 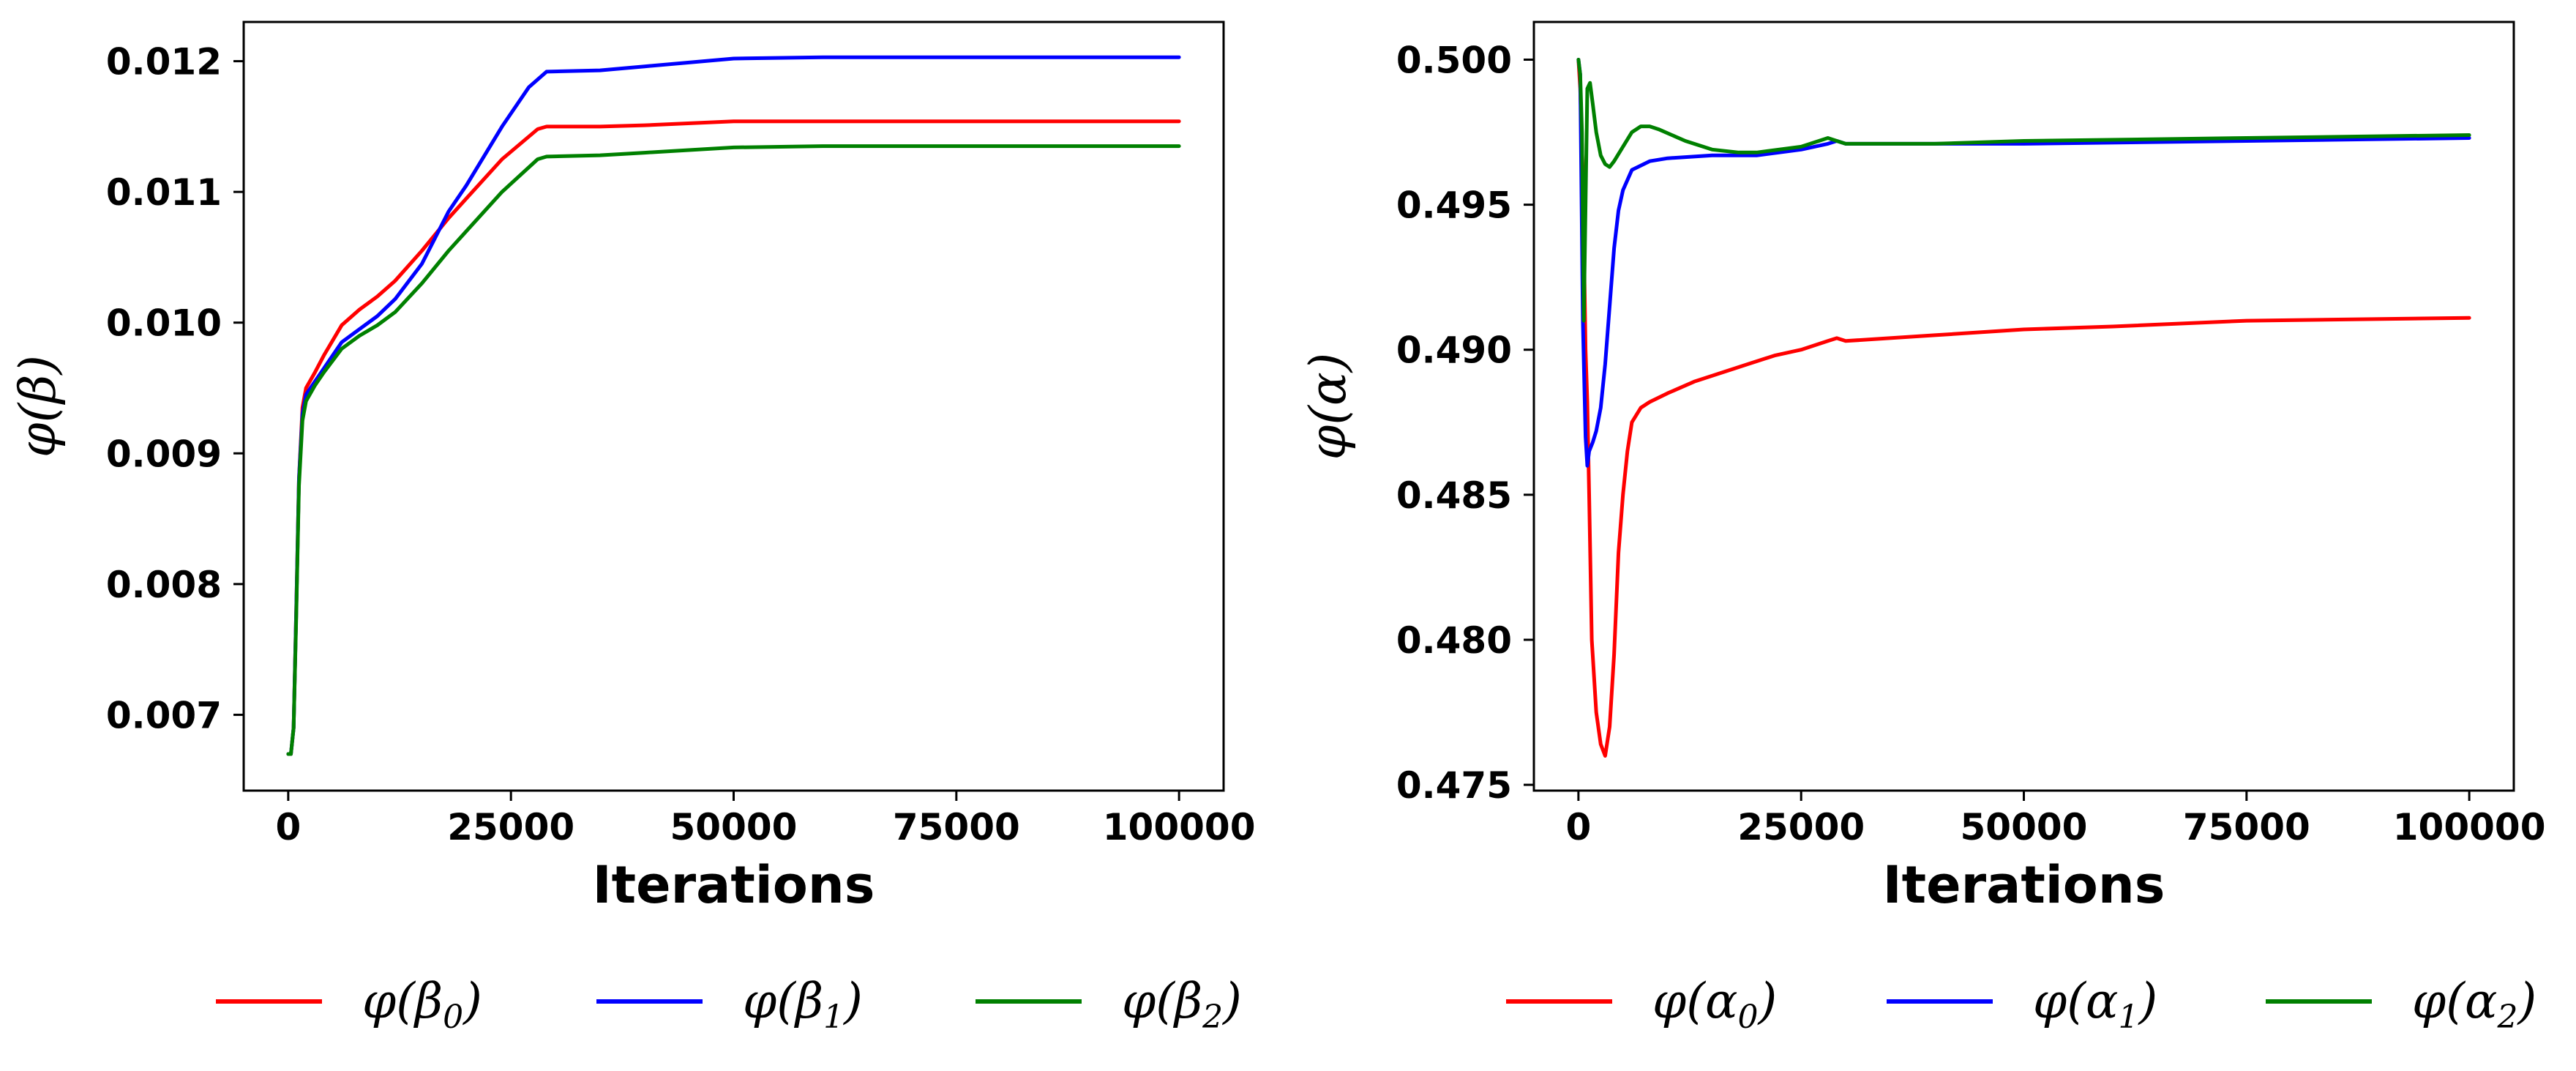 What do you see at coordinates (1714, 1004) in the screenshot?
I see `legend-label-alpha-0: φ(α0)` at bounding box center [1714, 1004].